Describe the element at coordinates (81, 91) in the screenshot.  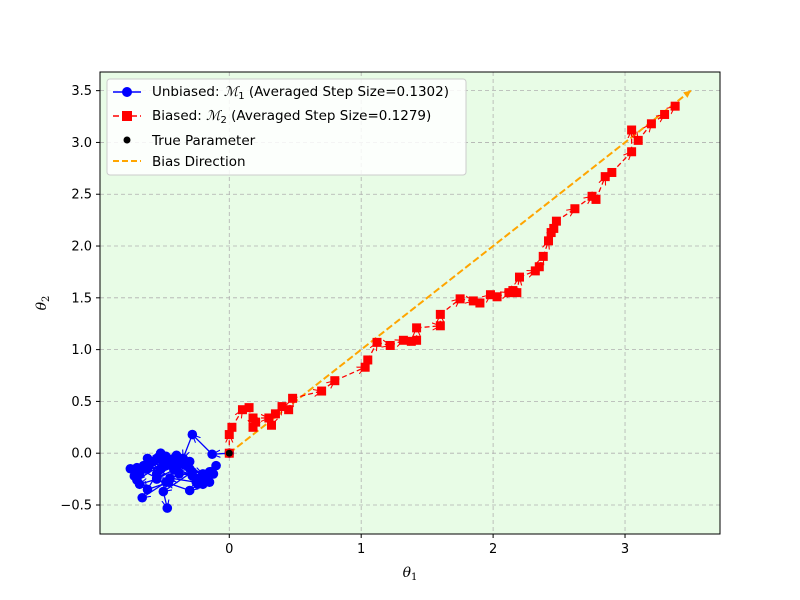
I see `y-tick-label: 3.5` at that location.